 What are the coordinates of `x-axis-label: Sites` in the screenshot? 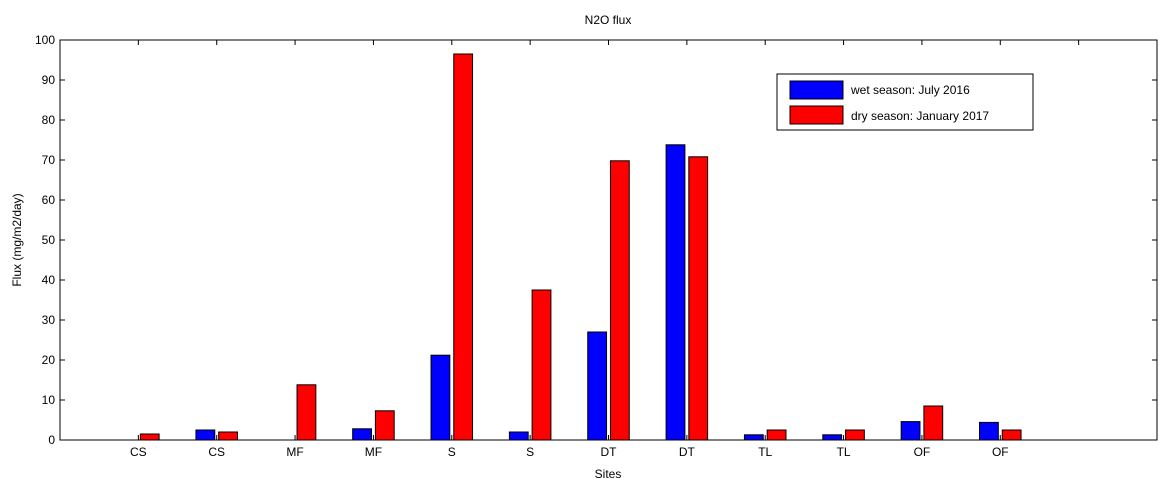 It's located at (608, 473).